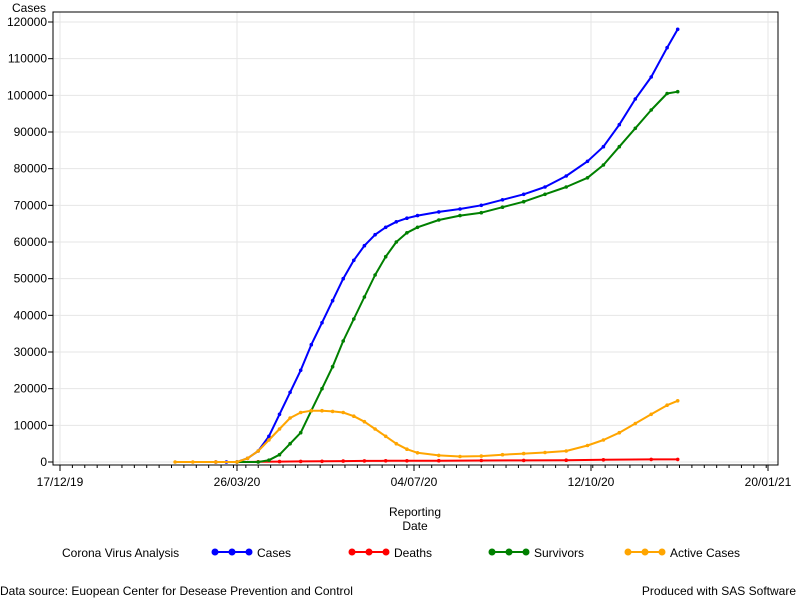 This screenshot has height=600, width=800. What do you see at coordinates (31, 279) in the screenshot?
I see `y-tick-label: 50000` at bounding box center [31, 279].